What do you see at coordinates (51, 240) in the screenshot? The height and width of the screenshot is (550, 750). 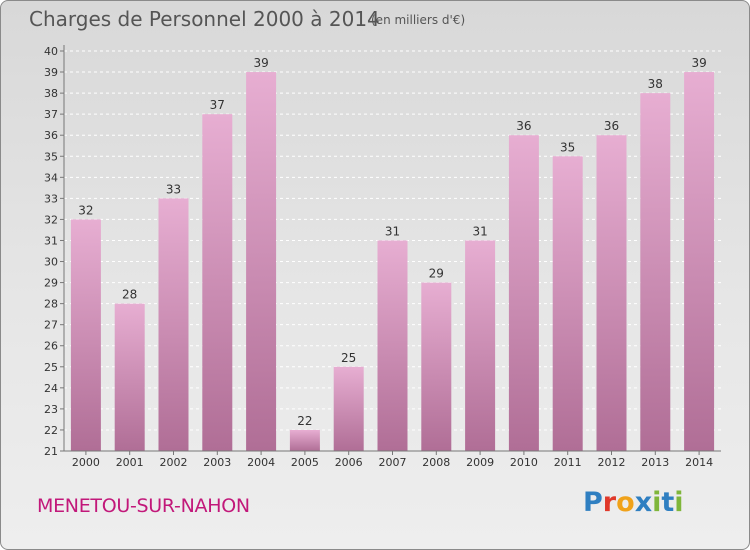 I see `y-tick-label: 31` at bounding box center [51, 240].